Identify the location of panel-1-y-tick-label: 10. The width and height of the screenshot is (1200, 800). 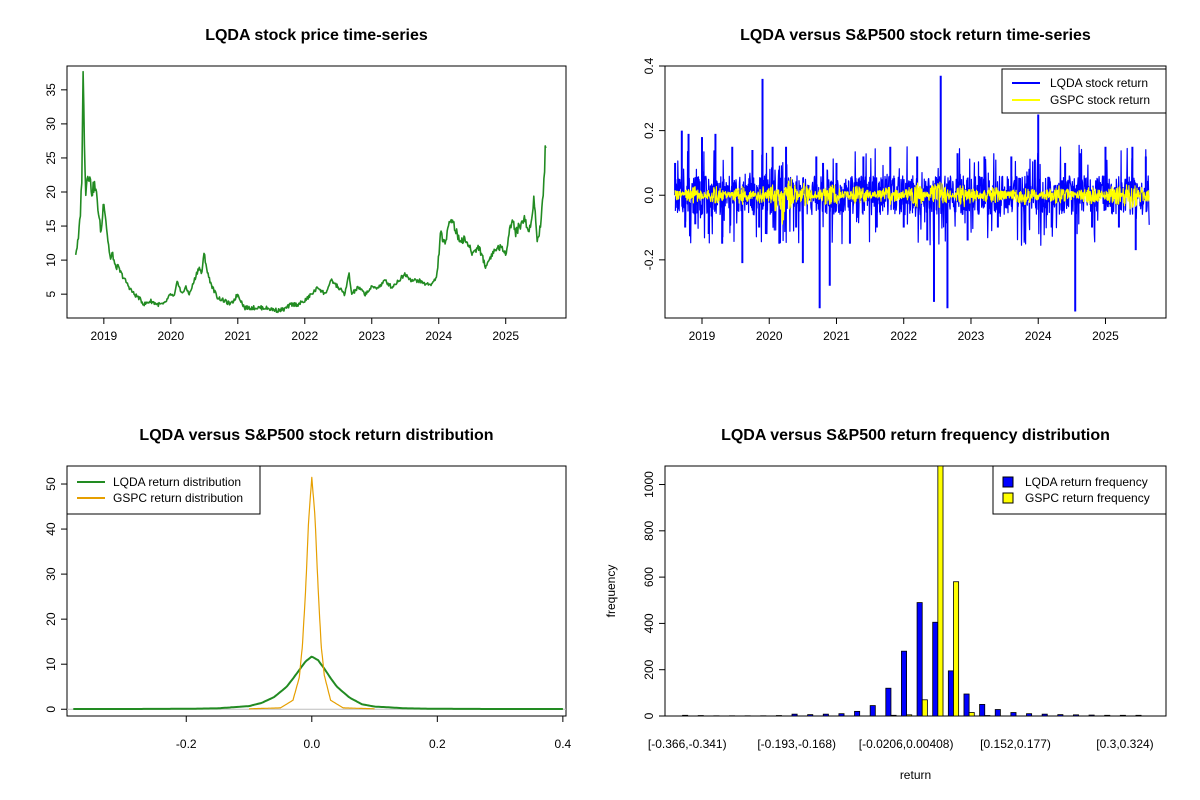
(51, 260).